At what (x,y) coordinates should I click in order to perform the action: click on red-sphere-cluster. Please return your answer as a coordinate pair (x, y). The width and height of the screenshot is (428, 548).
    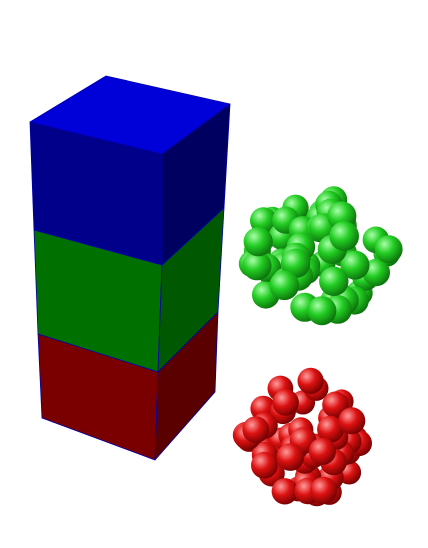
    Looking at the image, I should click on (302, 437).